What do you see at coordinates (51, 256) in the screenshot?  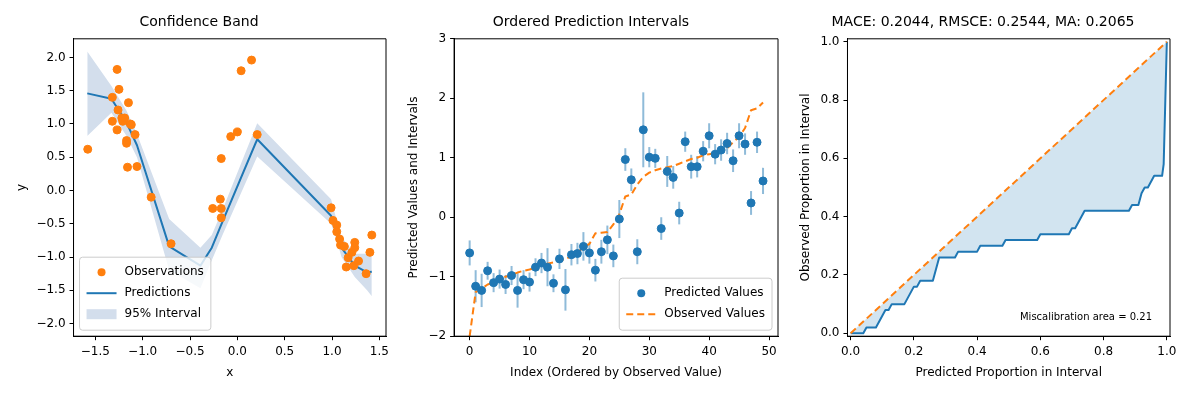 I see `y-tick-label: −1.0` at bounding box center [51, 256].